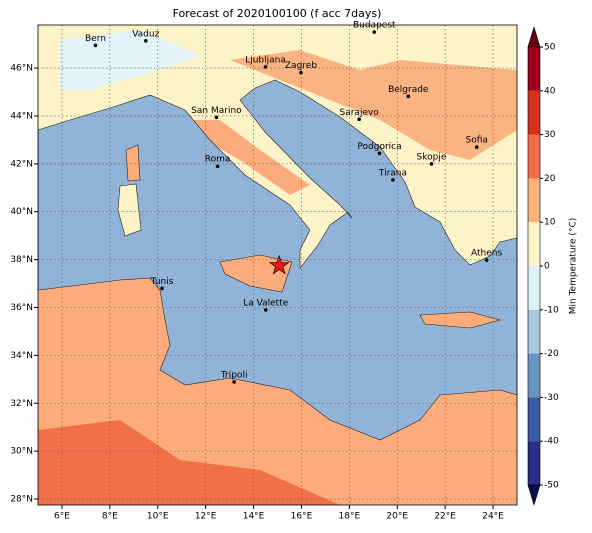 The height and width of the screenshot is (533, 592). Describe the element at coordinates (21, 356) in the screenshot. I see `lat-tick-label: 34°N` at that location.